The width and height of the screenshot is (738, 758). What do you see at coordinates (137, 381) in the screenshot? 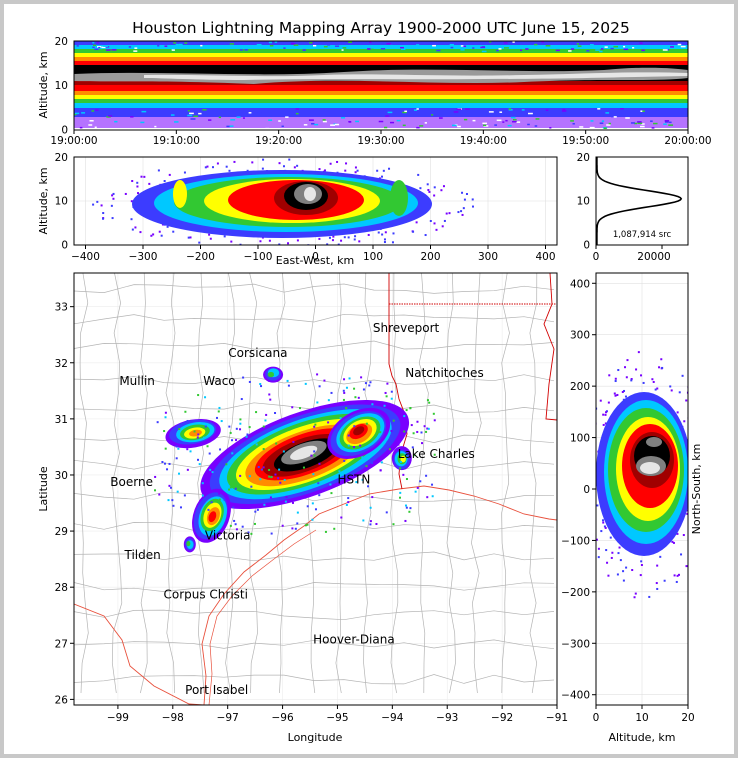
I see `city-label: Mullin` at bounding box center [137, 381].